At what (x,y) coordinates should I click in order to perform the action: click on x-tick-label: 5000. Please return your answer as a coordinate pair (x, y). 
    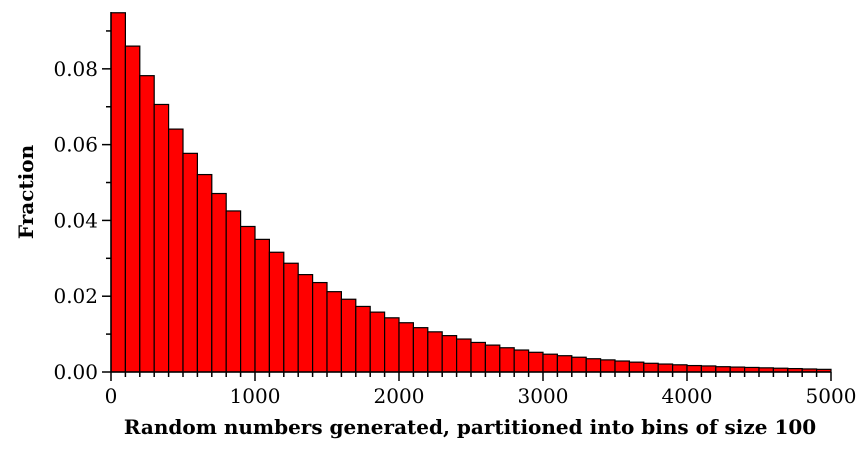
    Looking at the image, I should click on (831, 396).